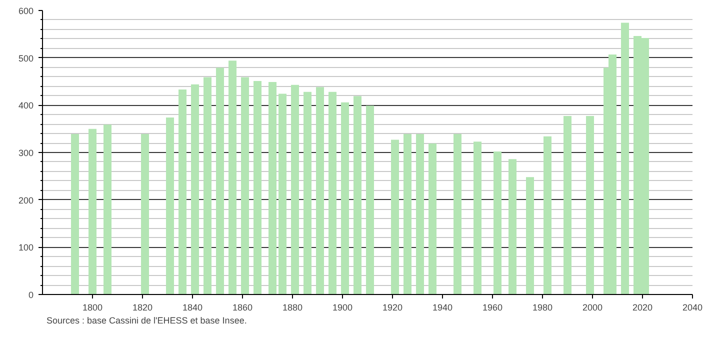 This screenshot has height=340, width=710. What do you see at coordinates (392, 307) in the screenshot?
I see `x-tick-label: 1920` at bounding box center [392, 307].